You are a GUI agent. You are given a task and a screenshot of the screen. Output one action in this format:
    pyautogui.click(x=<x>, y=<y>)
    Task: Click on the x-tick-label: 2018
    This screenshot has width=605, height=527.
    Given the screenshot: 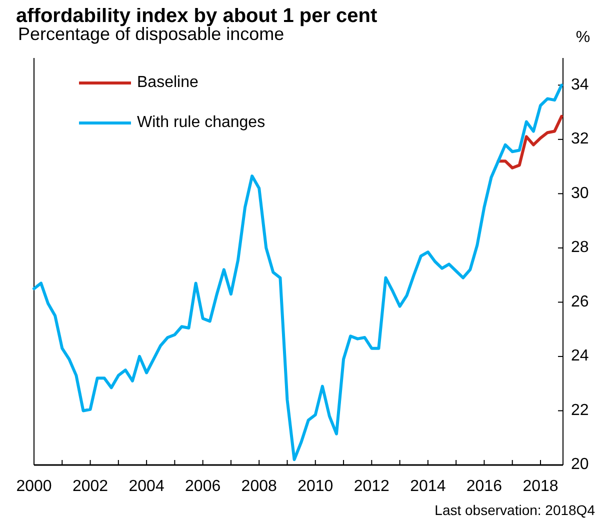 What is the action you would take?
    pyautogui.click(x=540, y=486)
    